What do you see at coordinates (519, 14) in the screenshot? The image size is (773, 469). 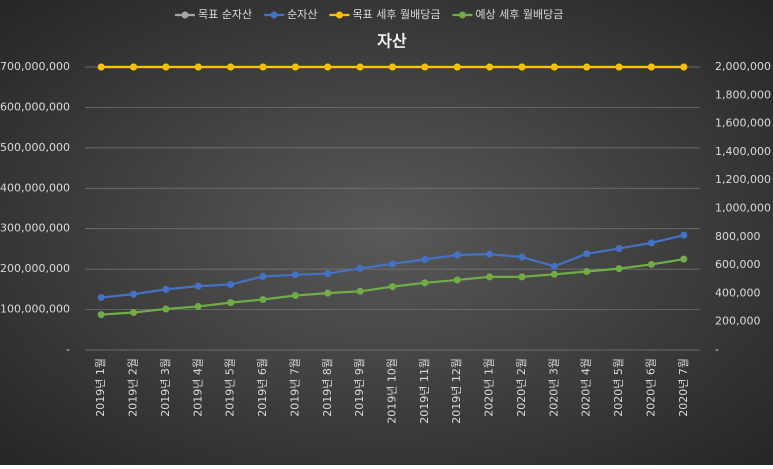 I see `legend-label: 예상 세후 월배당금` at bounding box center [519, 14].